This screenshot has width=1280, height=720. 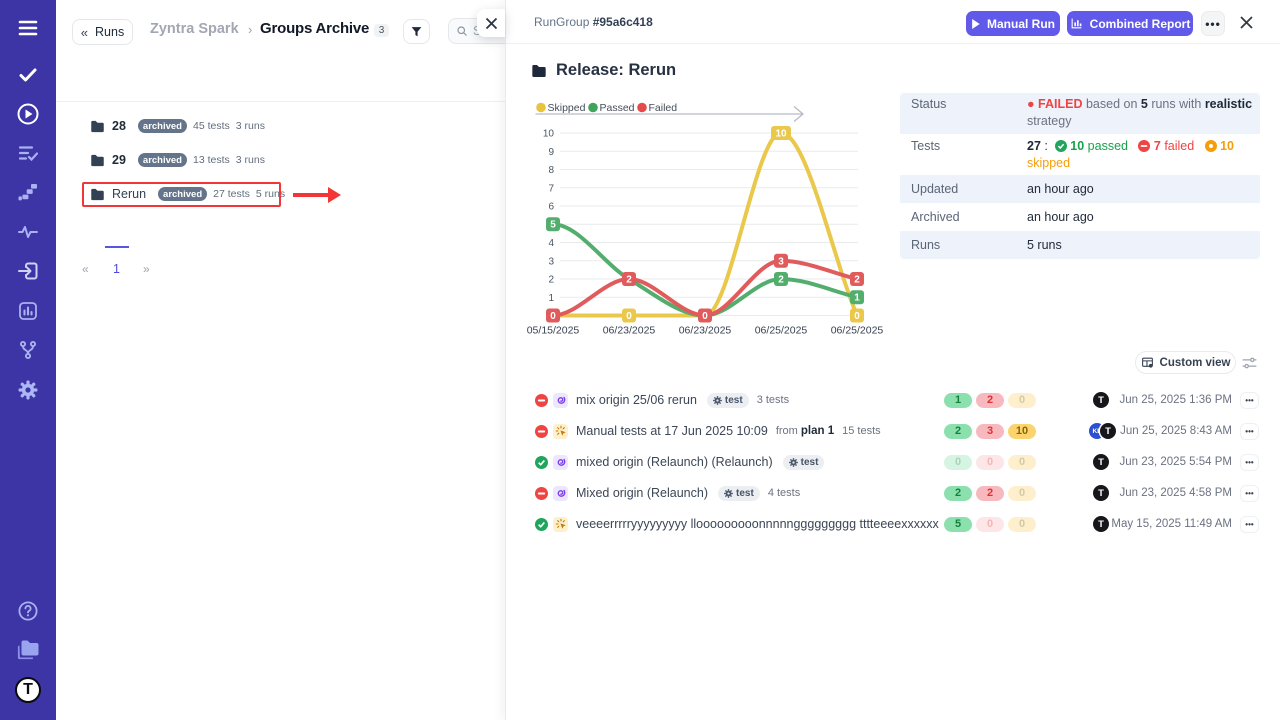 What do you see at coordinates (551, 207) in the screenshot?
I see `svg-text: 6` at bounding box center [551, 207].